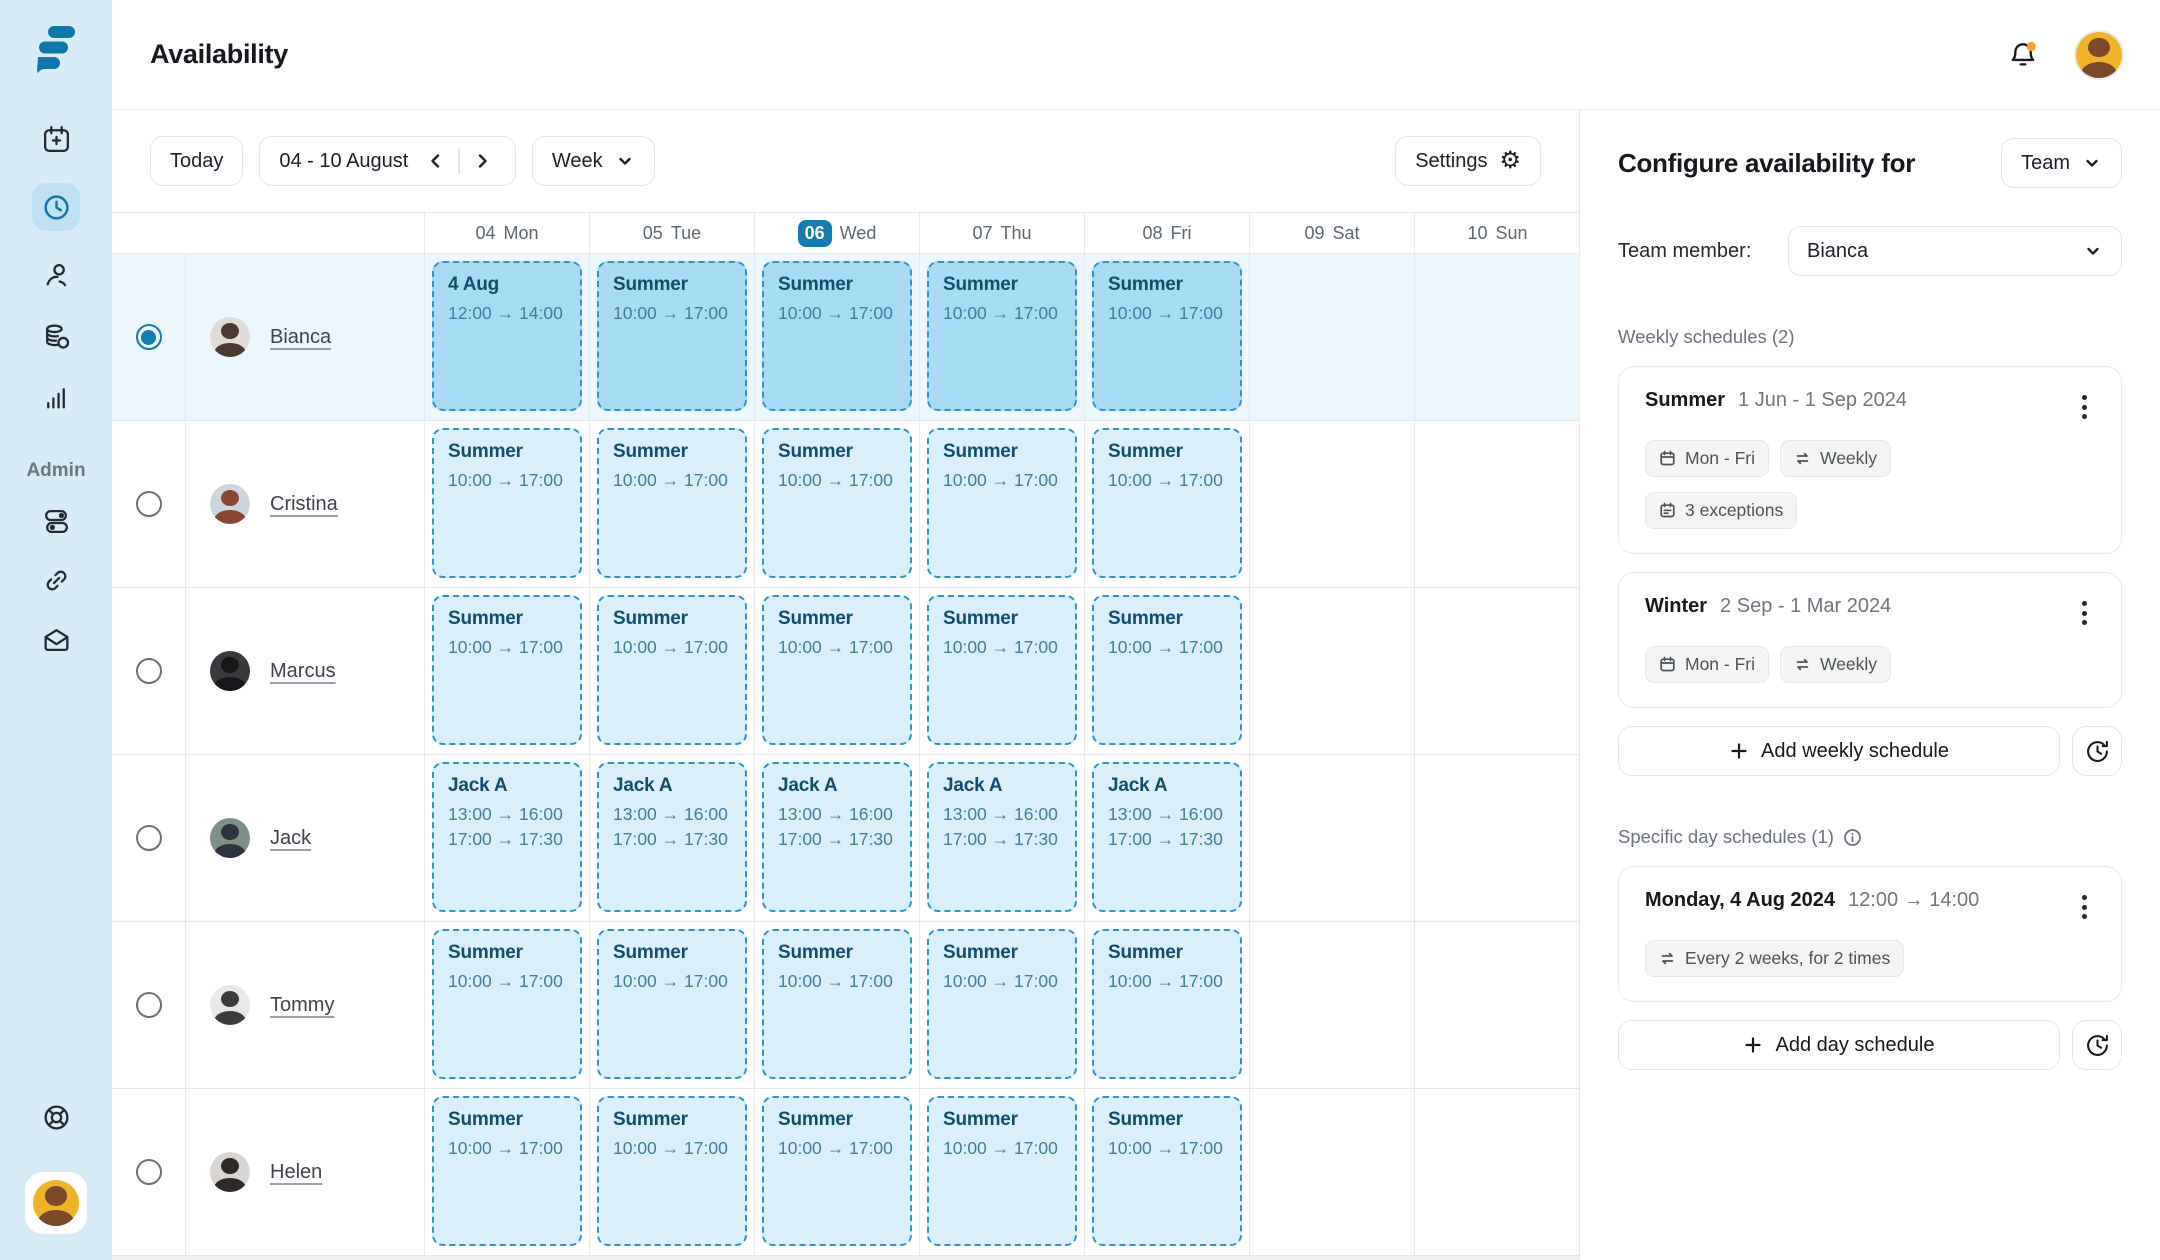 This screenshot has width=2160, height=1260. What do you see at coordinates (56, 48) in the screenshot?
I see `app-logo` at bounding box center [56, 48].